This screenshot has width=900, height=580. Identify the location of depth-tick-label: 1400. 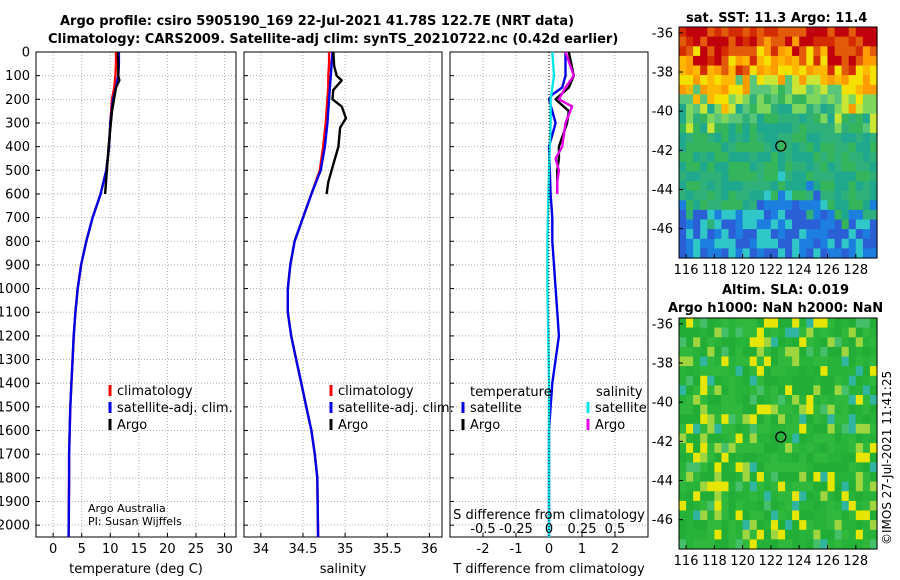
(15, 384).